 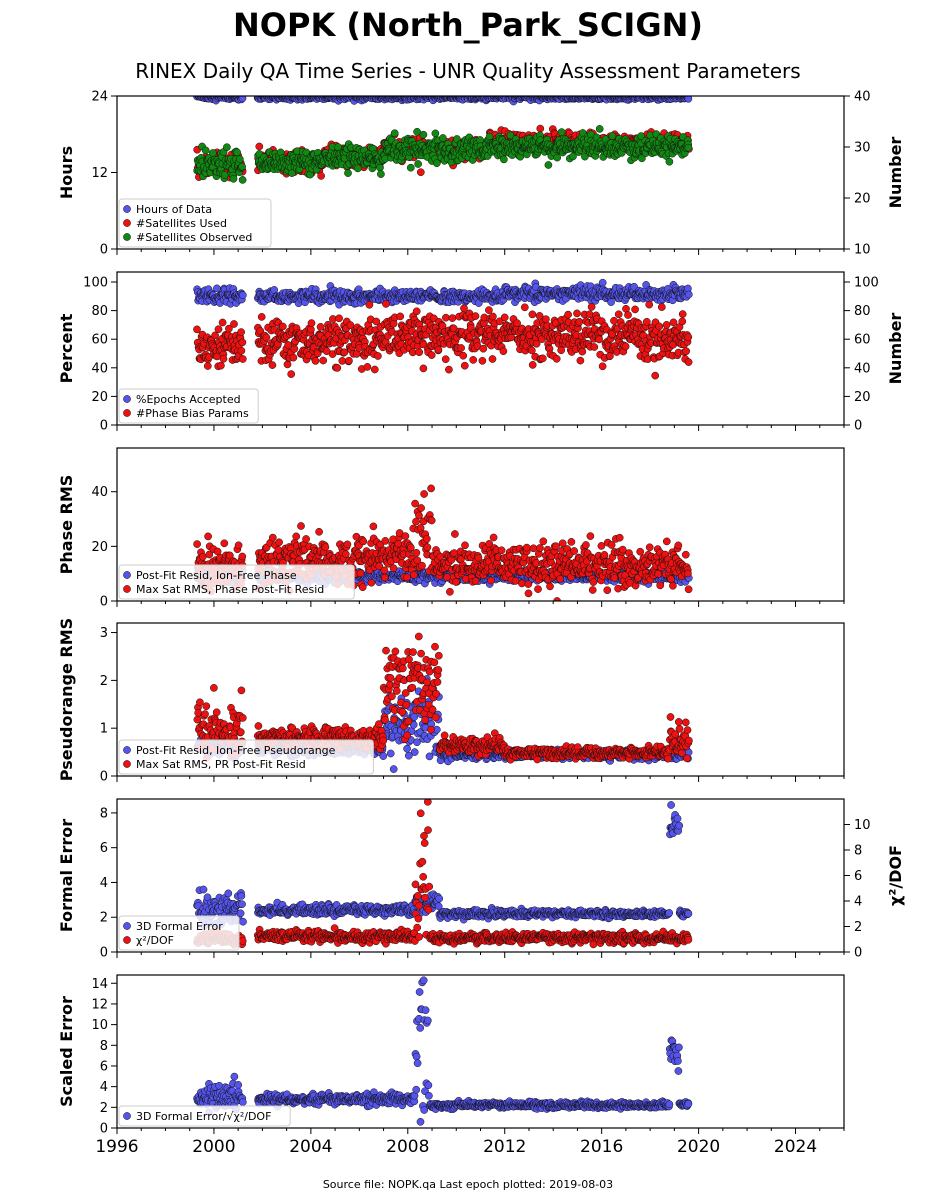 I want to click on y-tick-label-right: 60, so click(x=862, y=340).